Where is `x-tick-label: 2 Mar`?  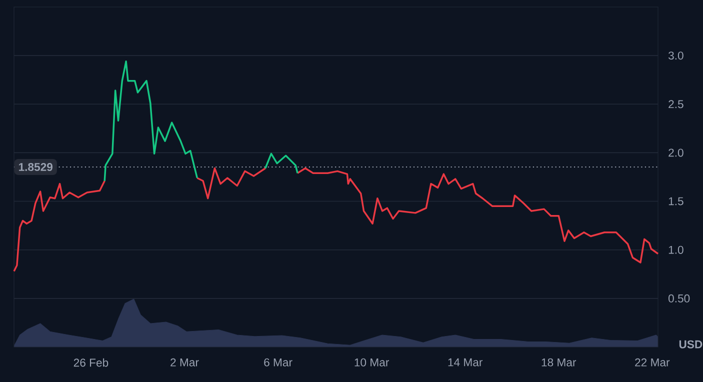 x-tick-label: 2 Mar is located at coordinates (184, 362).